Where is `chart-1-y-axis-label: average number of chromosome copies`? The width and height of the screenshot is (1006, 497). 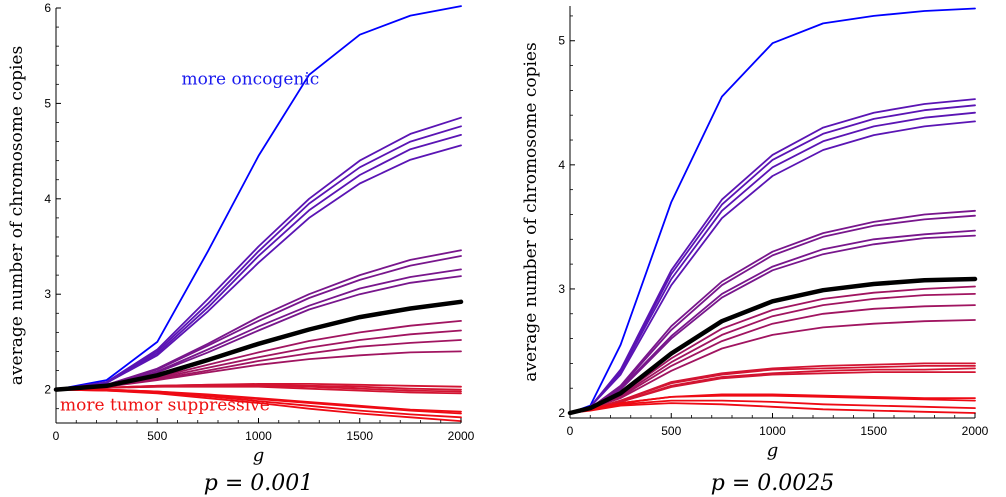 chart-1-y-axis-label: average number of chromosome copies is located at coordinates (17, 215).